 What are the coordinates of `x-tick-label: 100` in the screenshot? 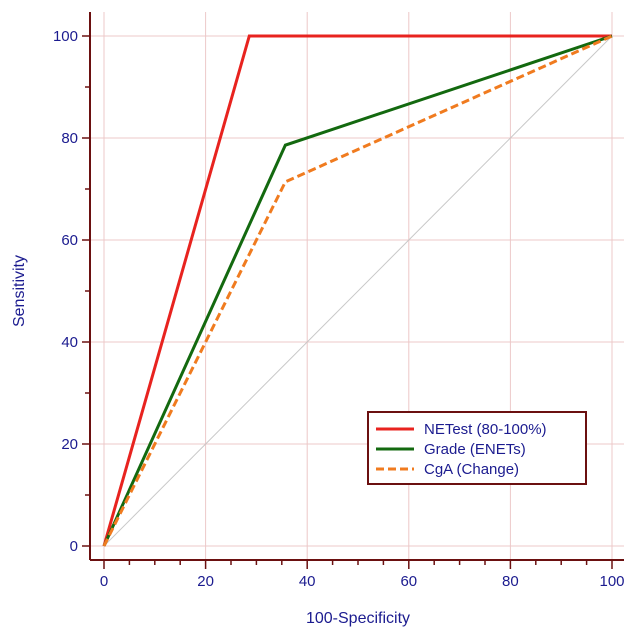 It's located at (611, 581).